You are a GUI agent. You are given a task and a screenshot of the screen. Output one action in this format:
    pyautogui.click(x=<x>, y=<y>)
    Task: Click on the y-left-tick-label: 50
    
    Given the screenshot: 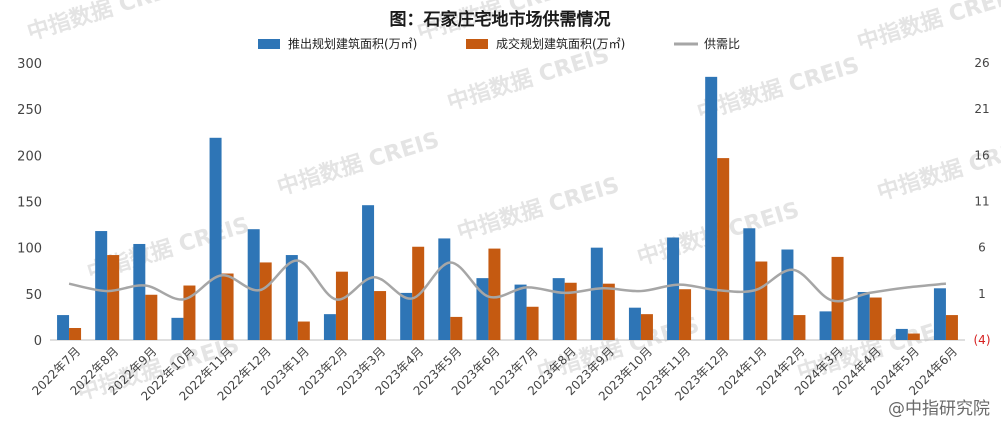 What is the action you would take?
    pyautogui.click(x=33, y=295)
    